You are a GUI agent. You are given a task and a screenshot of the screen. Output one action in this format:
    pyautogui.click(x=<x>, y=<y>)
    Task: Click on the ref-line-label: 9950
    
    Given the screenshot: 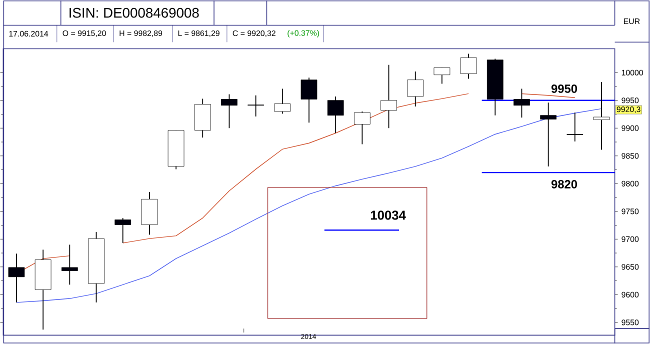 What is the action you would take?
    pyautogui.click(x=564, y=88)
    